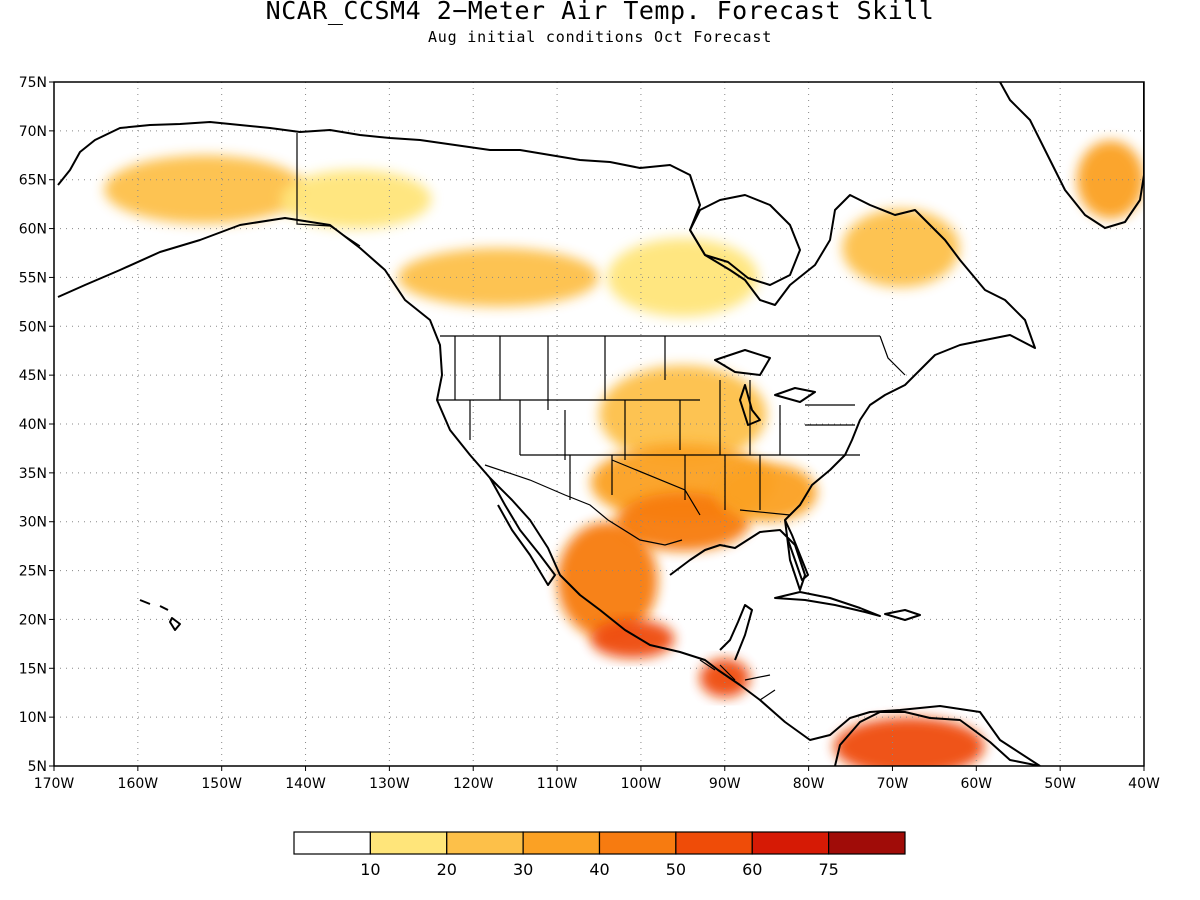 Image resolution: width=1200 pixels, height=900 pixels. What do you see at coordinates (828, 869) in the screenshot?
I see `colorbar-label: 75` at bounding box center [828, 869].